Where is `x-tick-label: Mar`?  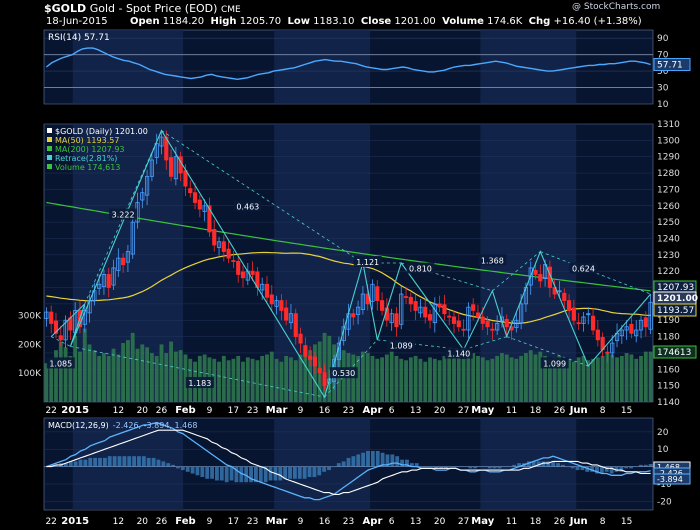
x-tick-label: Mar is located at coordinates (277, 410).